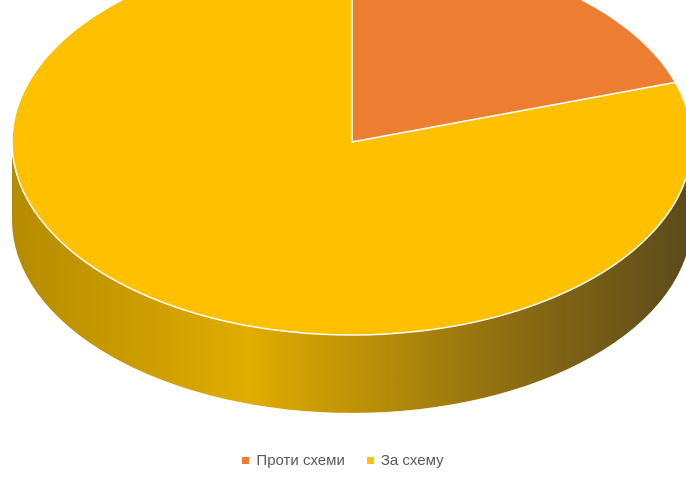  Describe the element at coordinates (370, 460) in the screenshot. I see `legend-swatch-for` at that location.